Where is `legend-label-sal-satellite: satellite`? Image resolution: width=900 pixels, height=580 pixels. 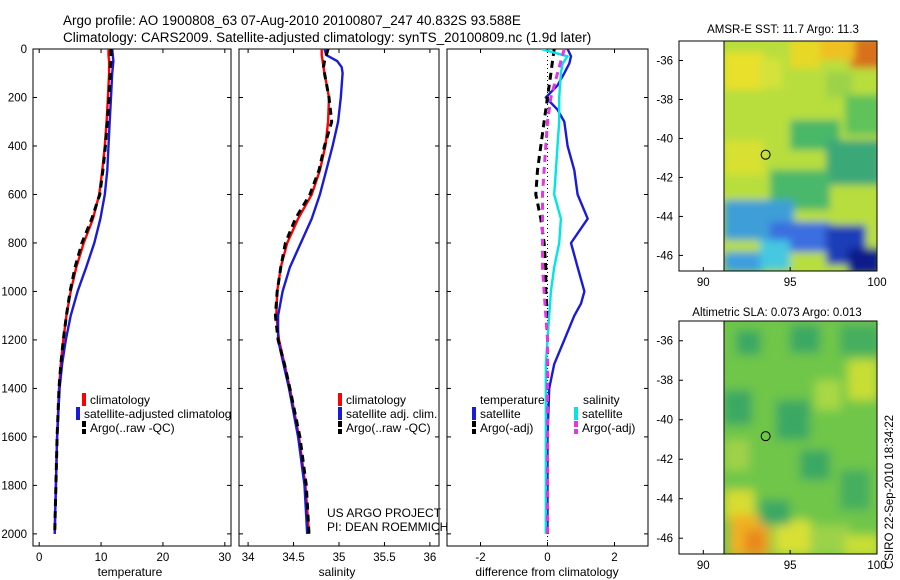 legend-label-sal-satellite: satellite is located at coordinates (602, 414).